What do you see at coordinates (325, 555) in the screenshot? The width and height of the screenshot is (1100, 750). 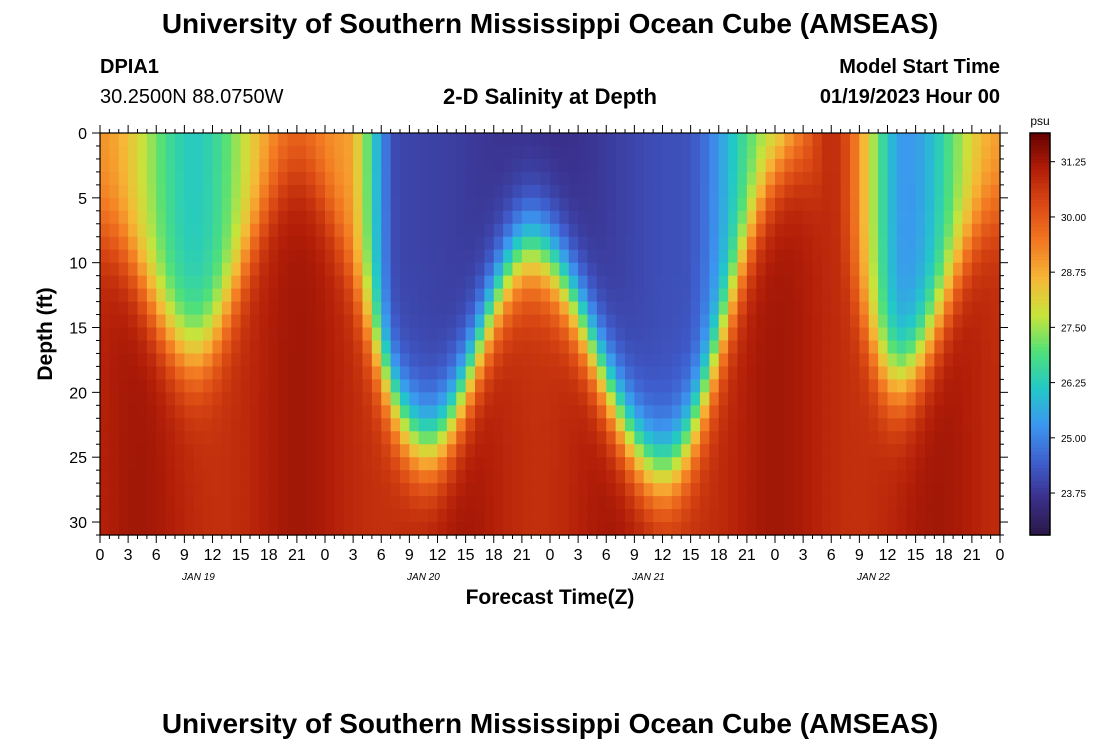 I see `x-tick-label: 0` at bounding box center [325, 555].